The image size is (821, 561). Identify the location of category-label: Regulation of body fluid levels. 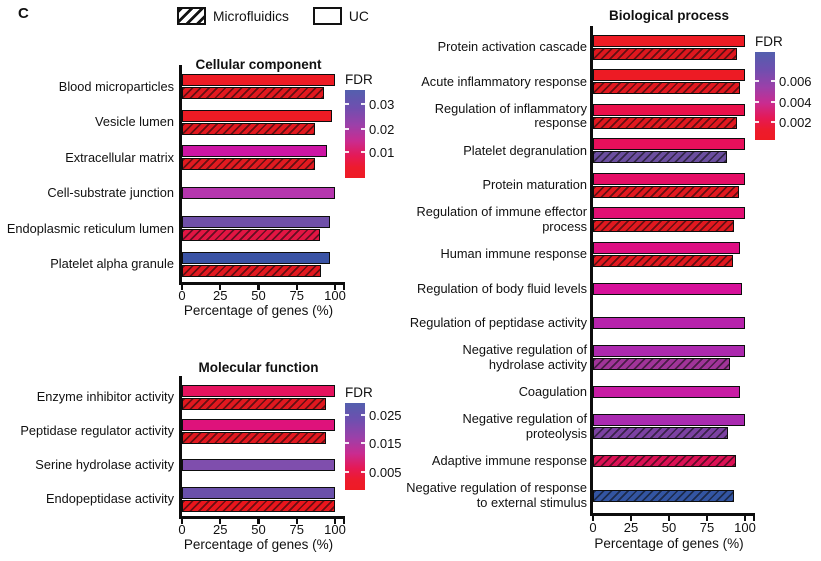
(501, 288).